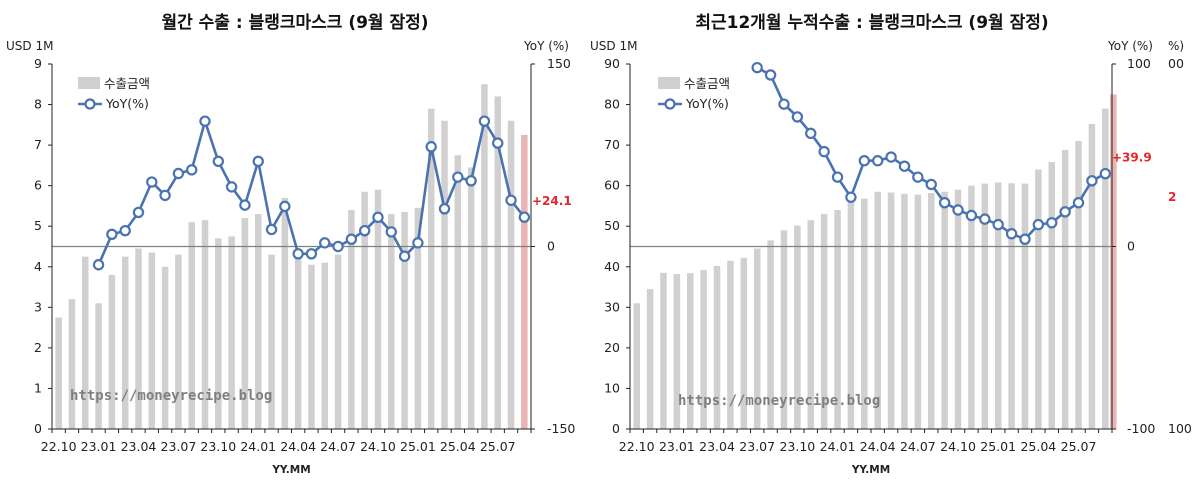 The height and width of the screenshot is (497, 1200). I want to click on x-tick-label: 25.07, so click(498, 446).